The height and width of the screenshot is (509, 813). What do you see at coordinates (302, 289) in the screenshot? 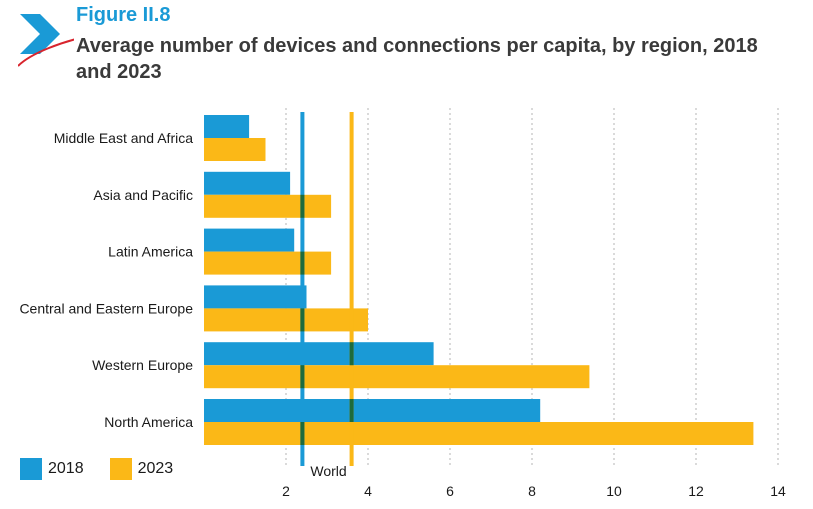
I see `world-line-2018` at bounding box center [302, 289].